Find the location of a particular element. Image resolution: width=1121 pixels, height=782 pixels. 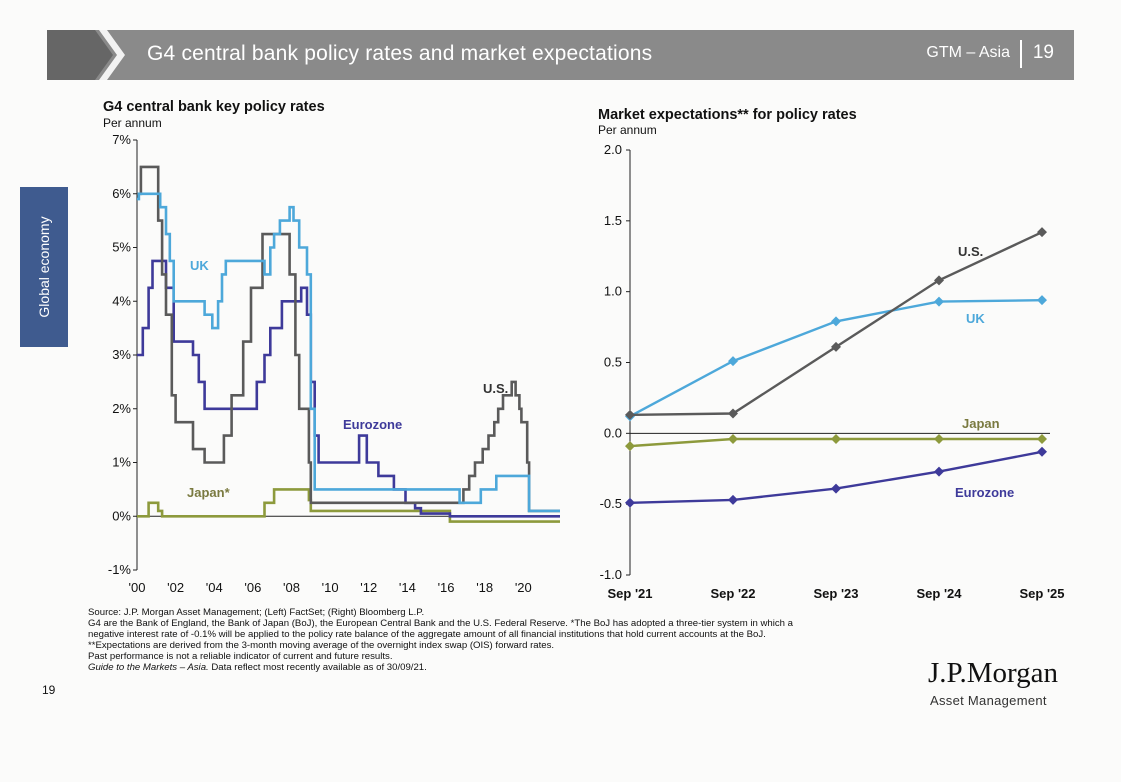

right-y-tick-label: -0.5 is located at coordinates (611, 503).